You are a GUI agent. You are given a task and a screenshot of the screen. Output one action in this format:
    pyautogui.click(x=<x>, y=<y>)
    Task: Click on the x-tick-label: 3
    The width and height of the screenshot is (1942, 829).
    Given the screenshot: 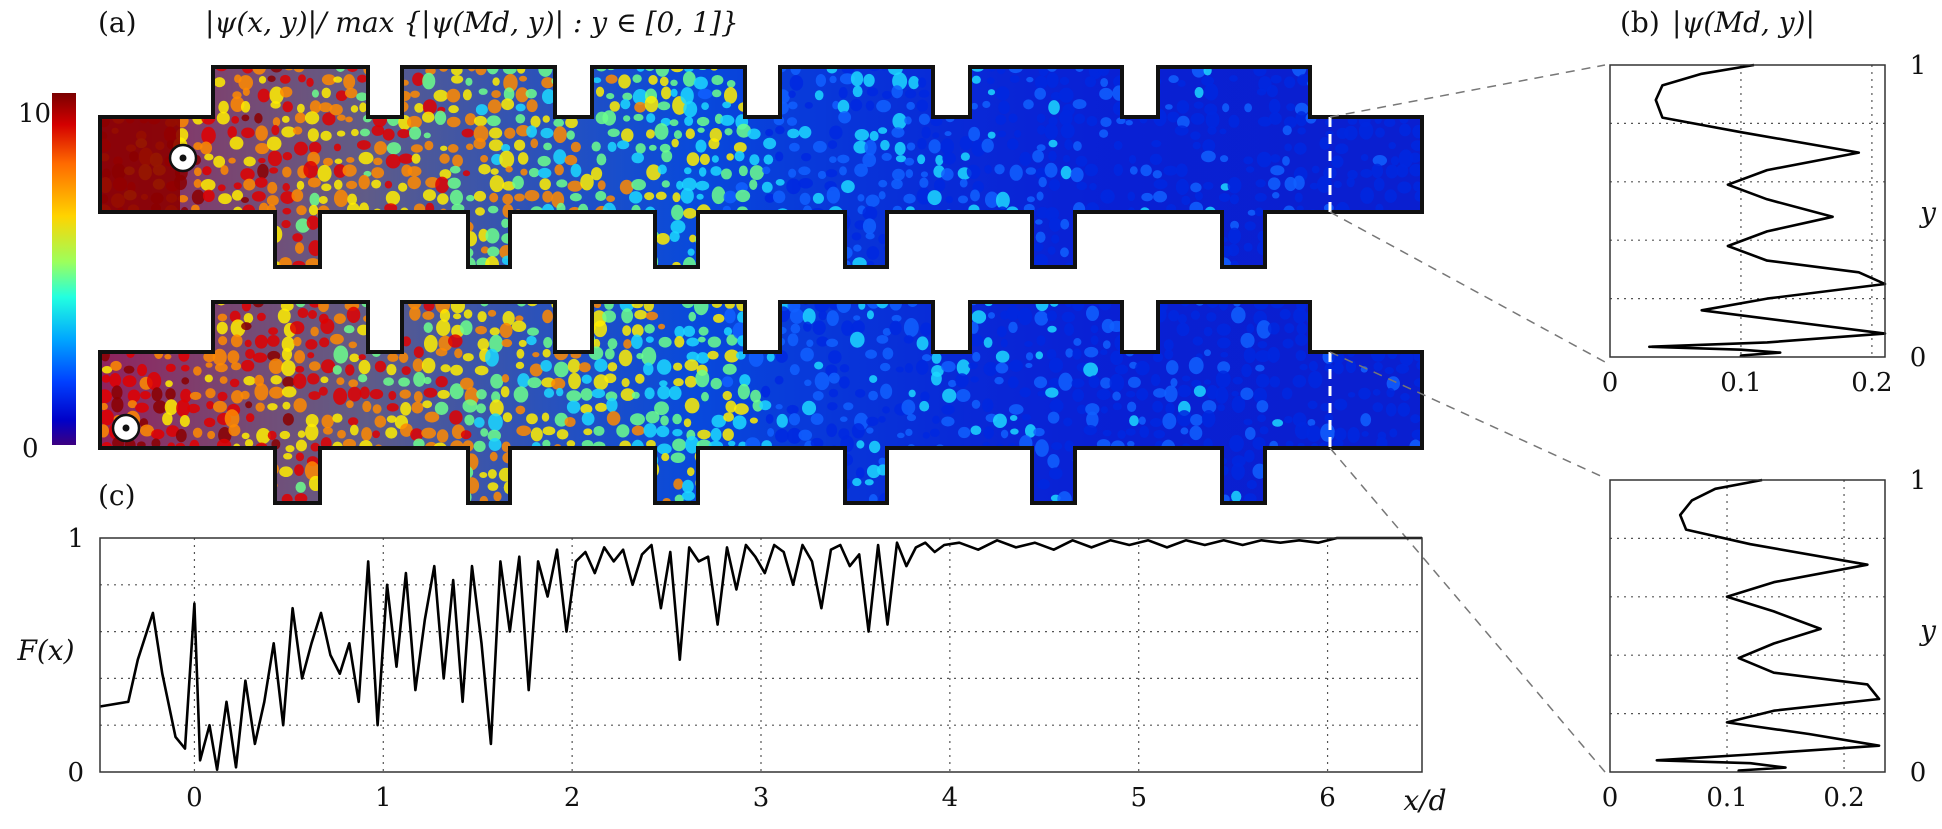 What is the action you would take?
    pyautogui.click(x=761, y=798)
    